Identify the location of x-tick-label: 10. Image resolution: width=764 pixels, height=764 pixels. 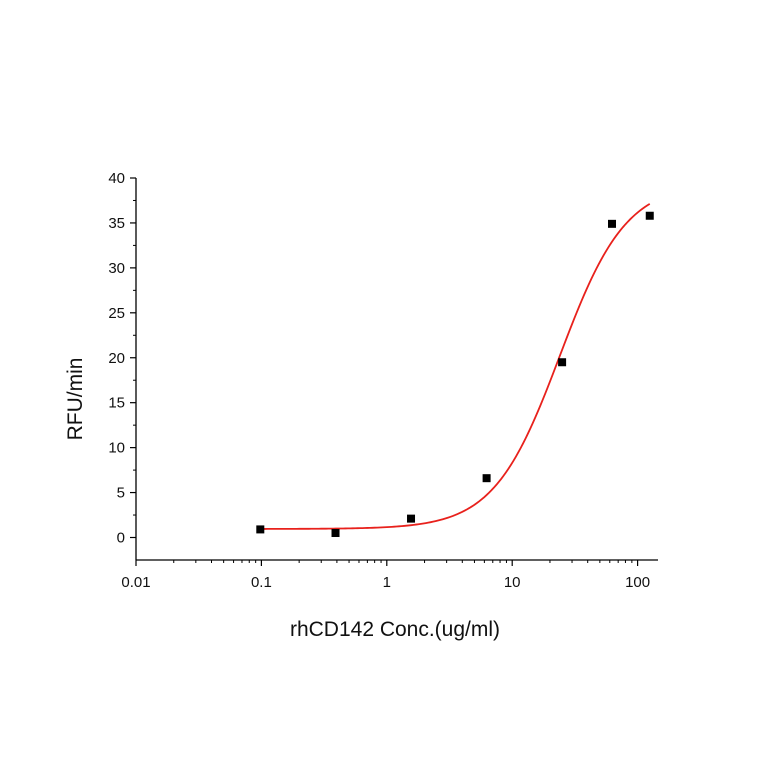
(512, 582).